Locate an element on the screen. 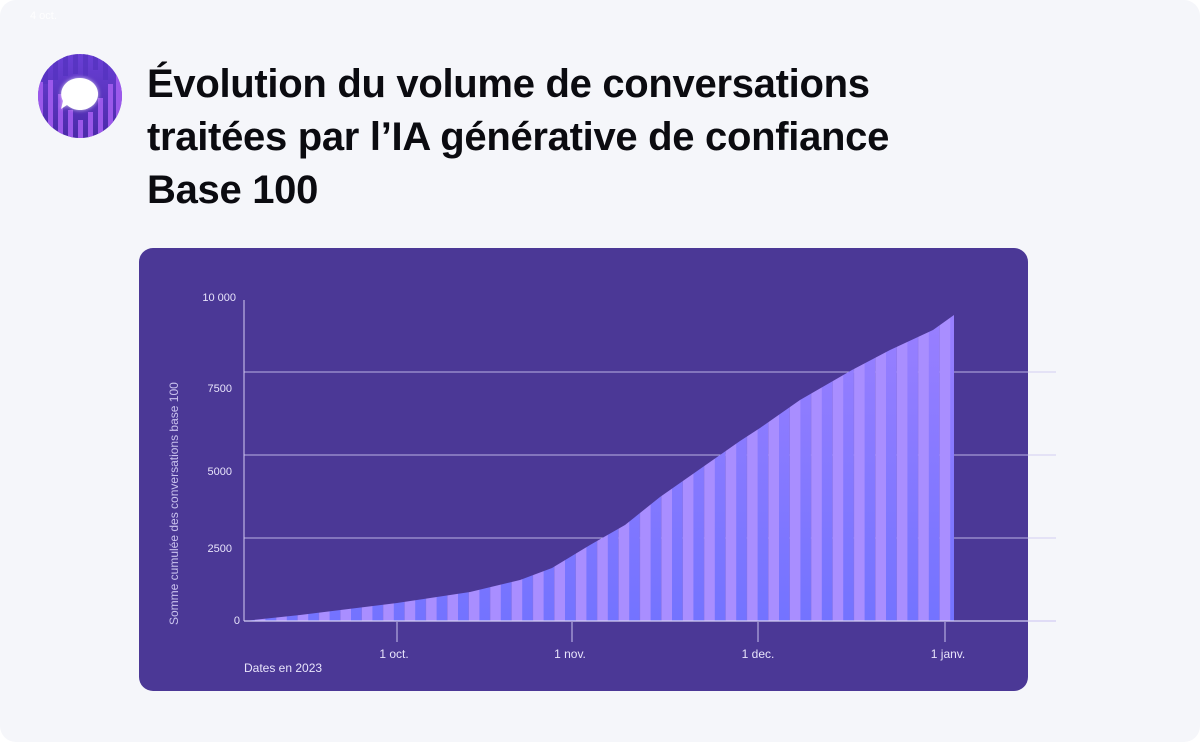  y-tick-5000: 5000 is located at coordinates (219, 472).